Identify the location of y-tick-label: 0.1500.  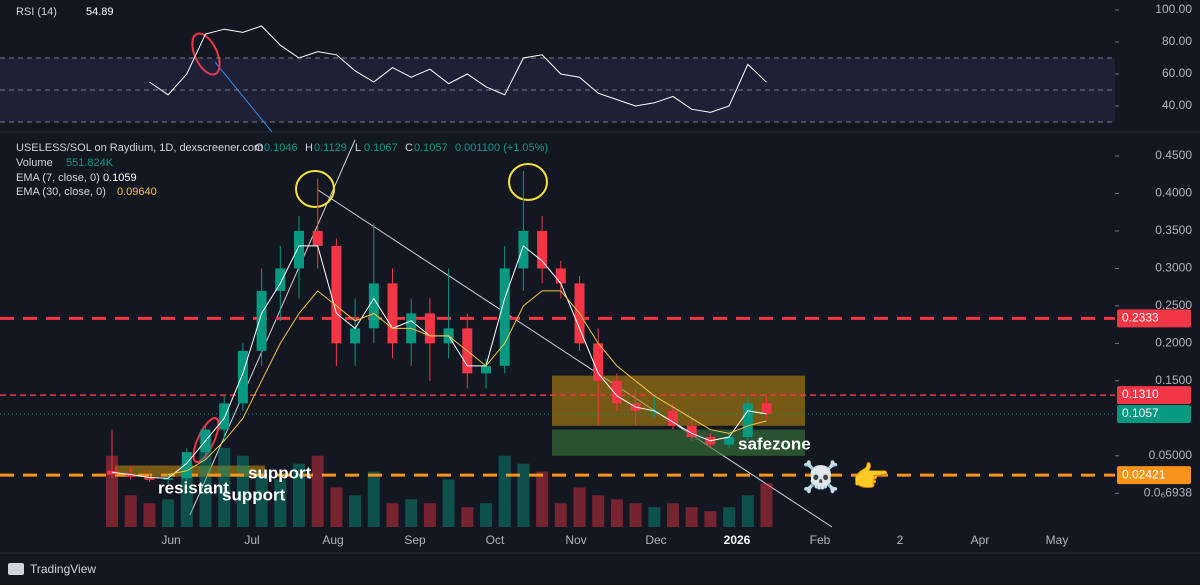
(1173, 380).